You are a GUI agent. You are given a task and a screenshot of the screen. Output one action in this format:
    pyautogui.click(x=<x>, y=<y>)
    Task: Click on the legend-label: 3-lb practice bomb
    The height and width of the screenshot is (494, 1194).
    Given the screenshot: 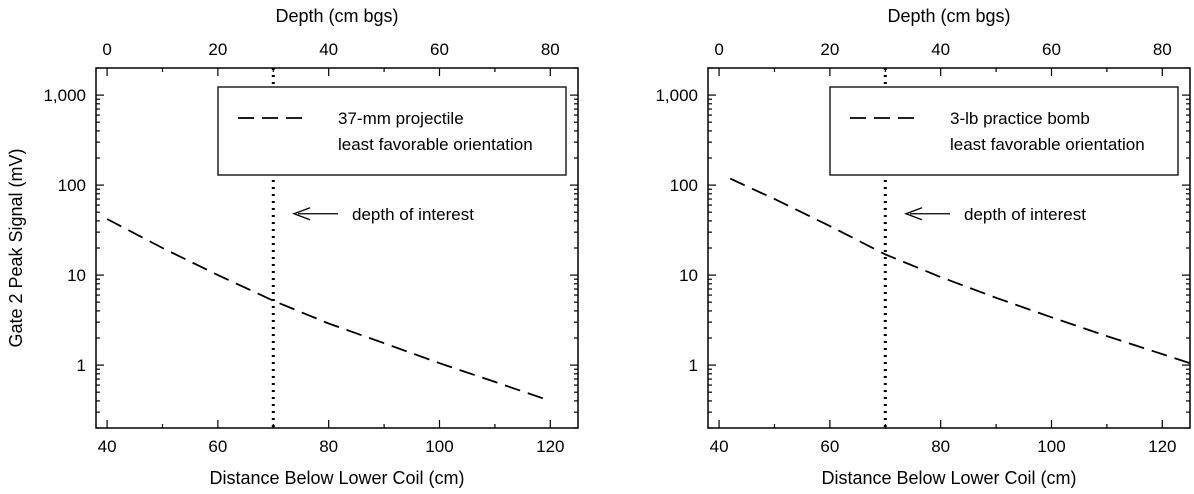 What is the action you would take?
    pyautogui.click(x=1020, y=118)
    